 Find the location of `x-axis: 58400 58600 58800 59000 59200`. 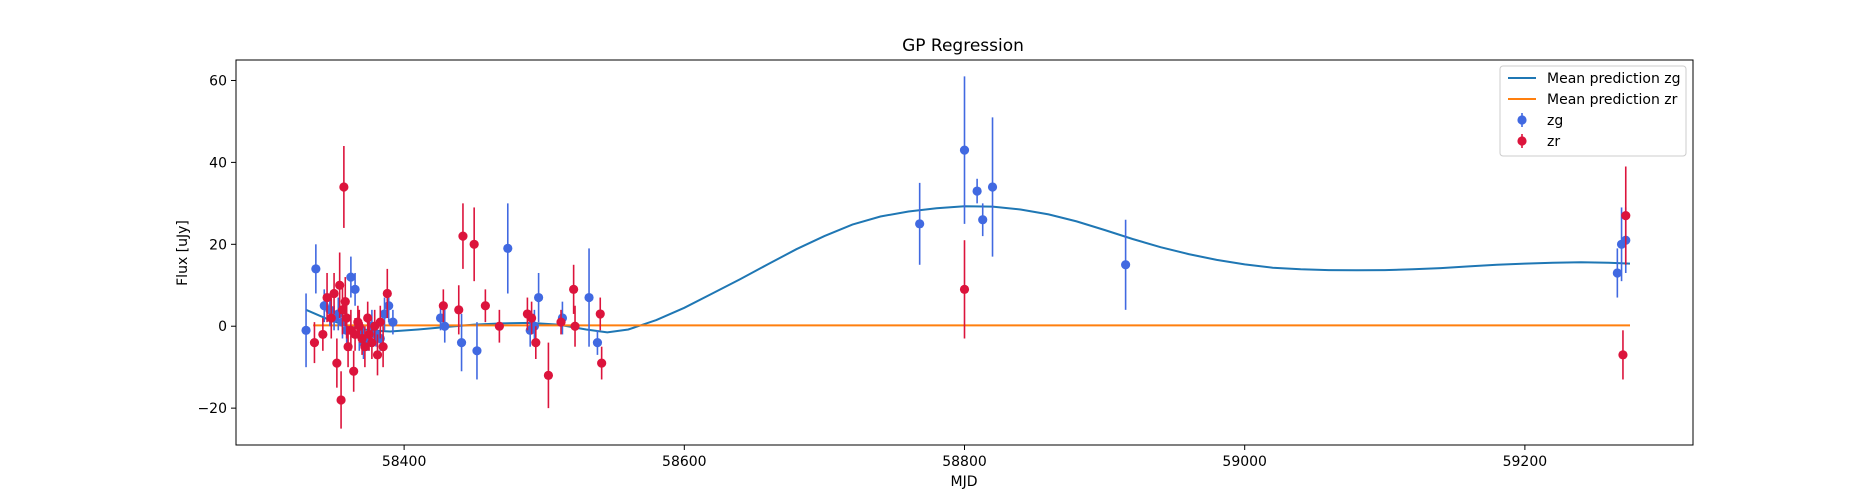

x-axis: 58400 58600 58800 59000 59200 is located at coordinates (964, 457).